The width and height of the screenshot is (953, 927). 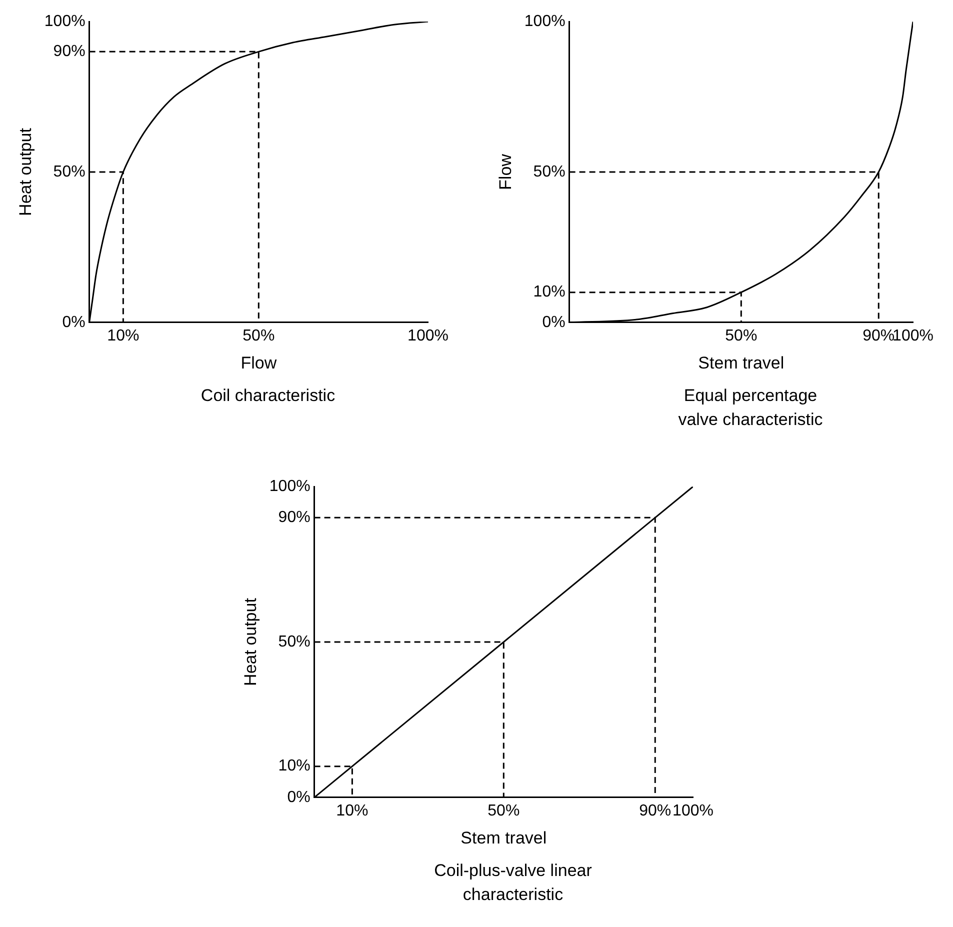 I want to click on y-axis-title: Flow, so click(x=505, y=171).